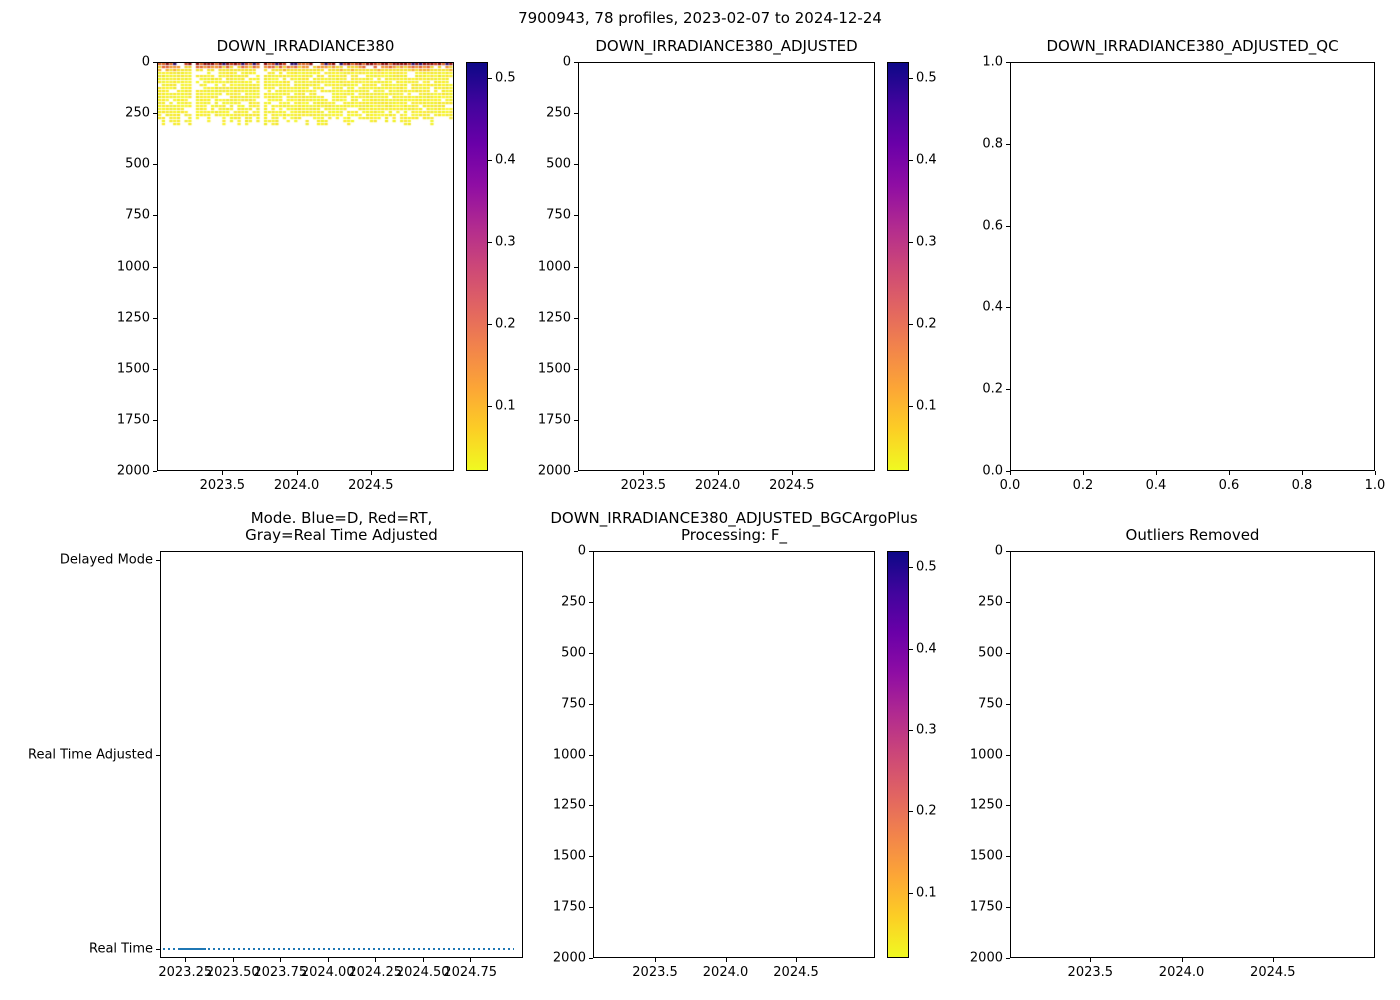 The width and height of the screenshot is (1400, 1000). I want to click on title-line: Processing: F_, so click(734, 535).